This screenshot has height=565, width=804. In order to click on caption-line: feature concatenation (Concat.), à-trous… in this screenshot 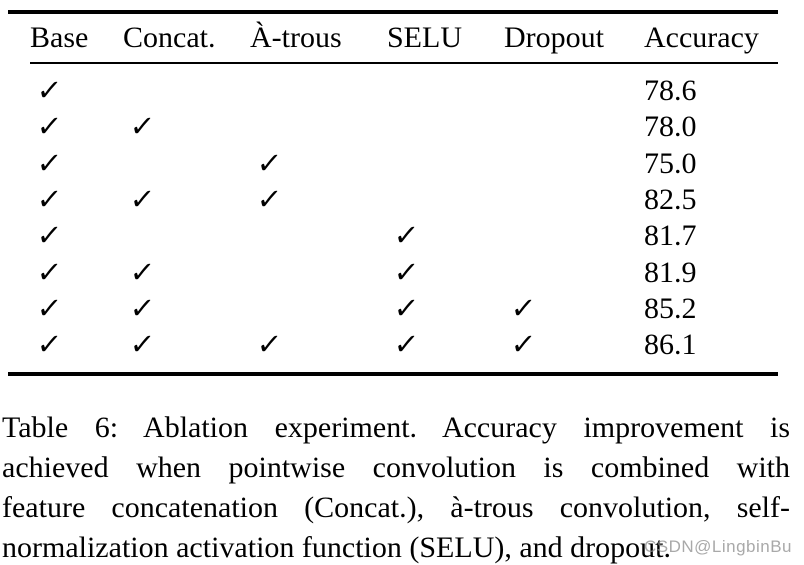, I will do `click(396, 507)`.